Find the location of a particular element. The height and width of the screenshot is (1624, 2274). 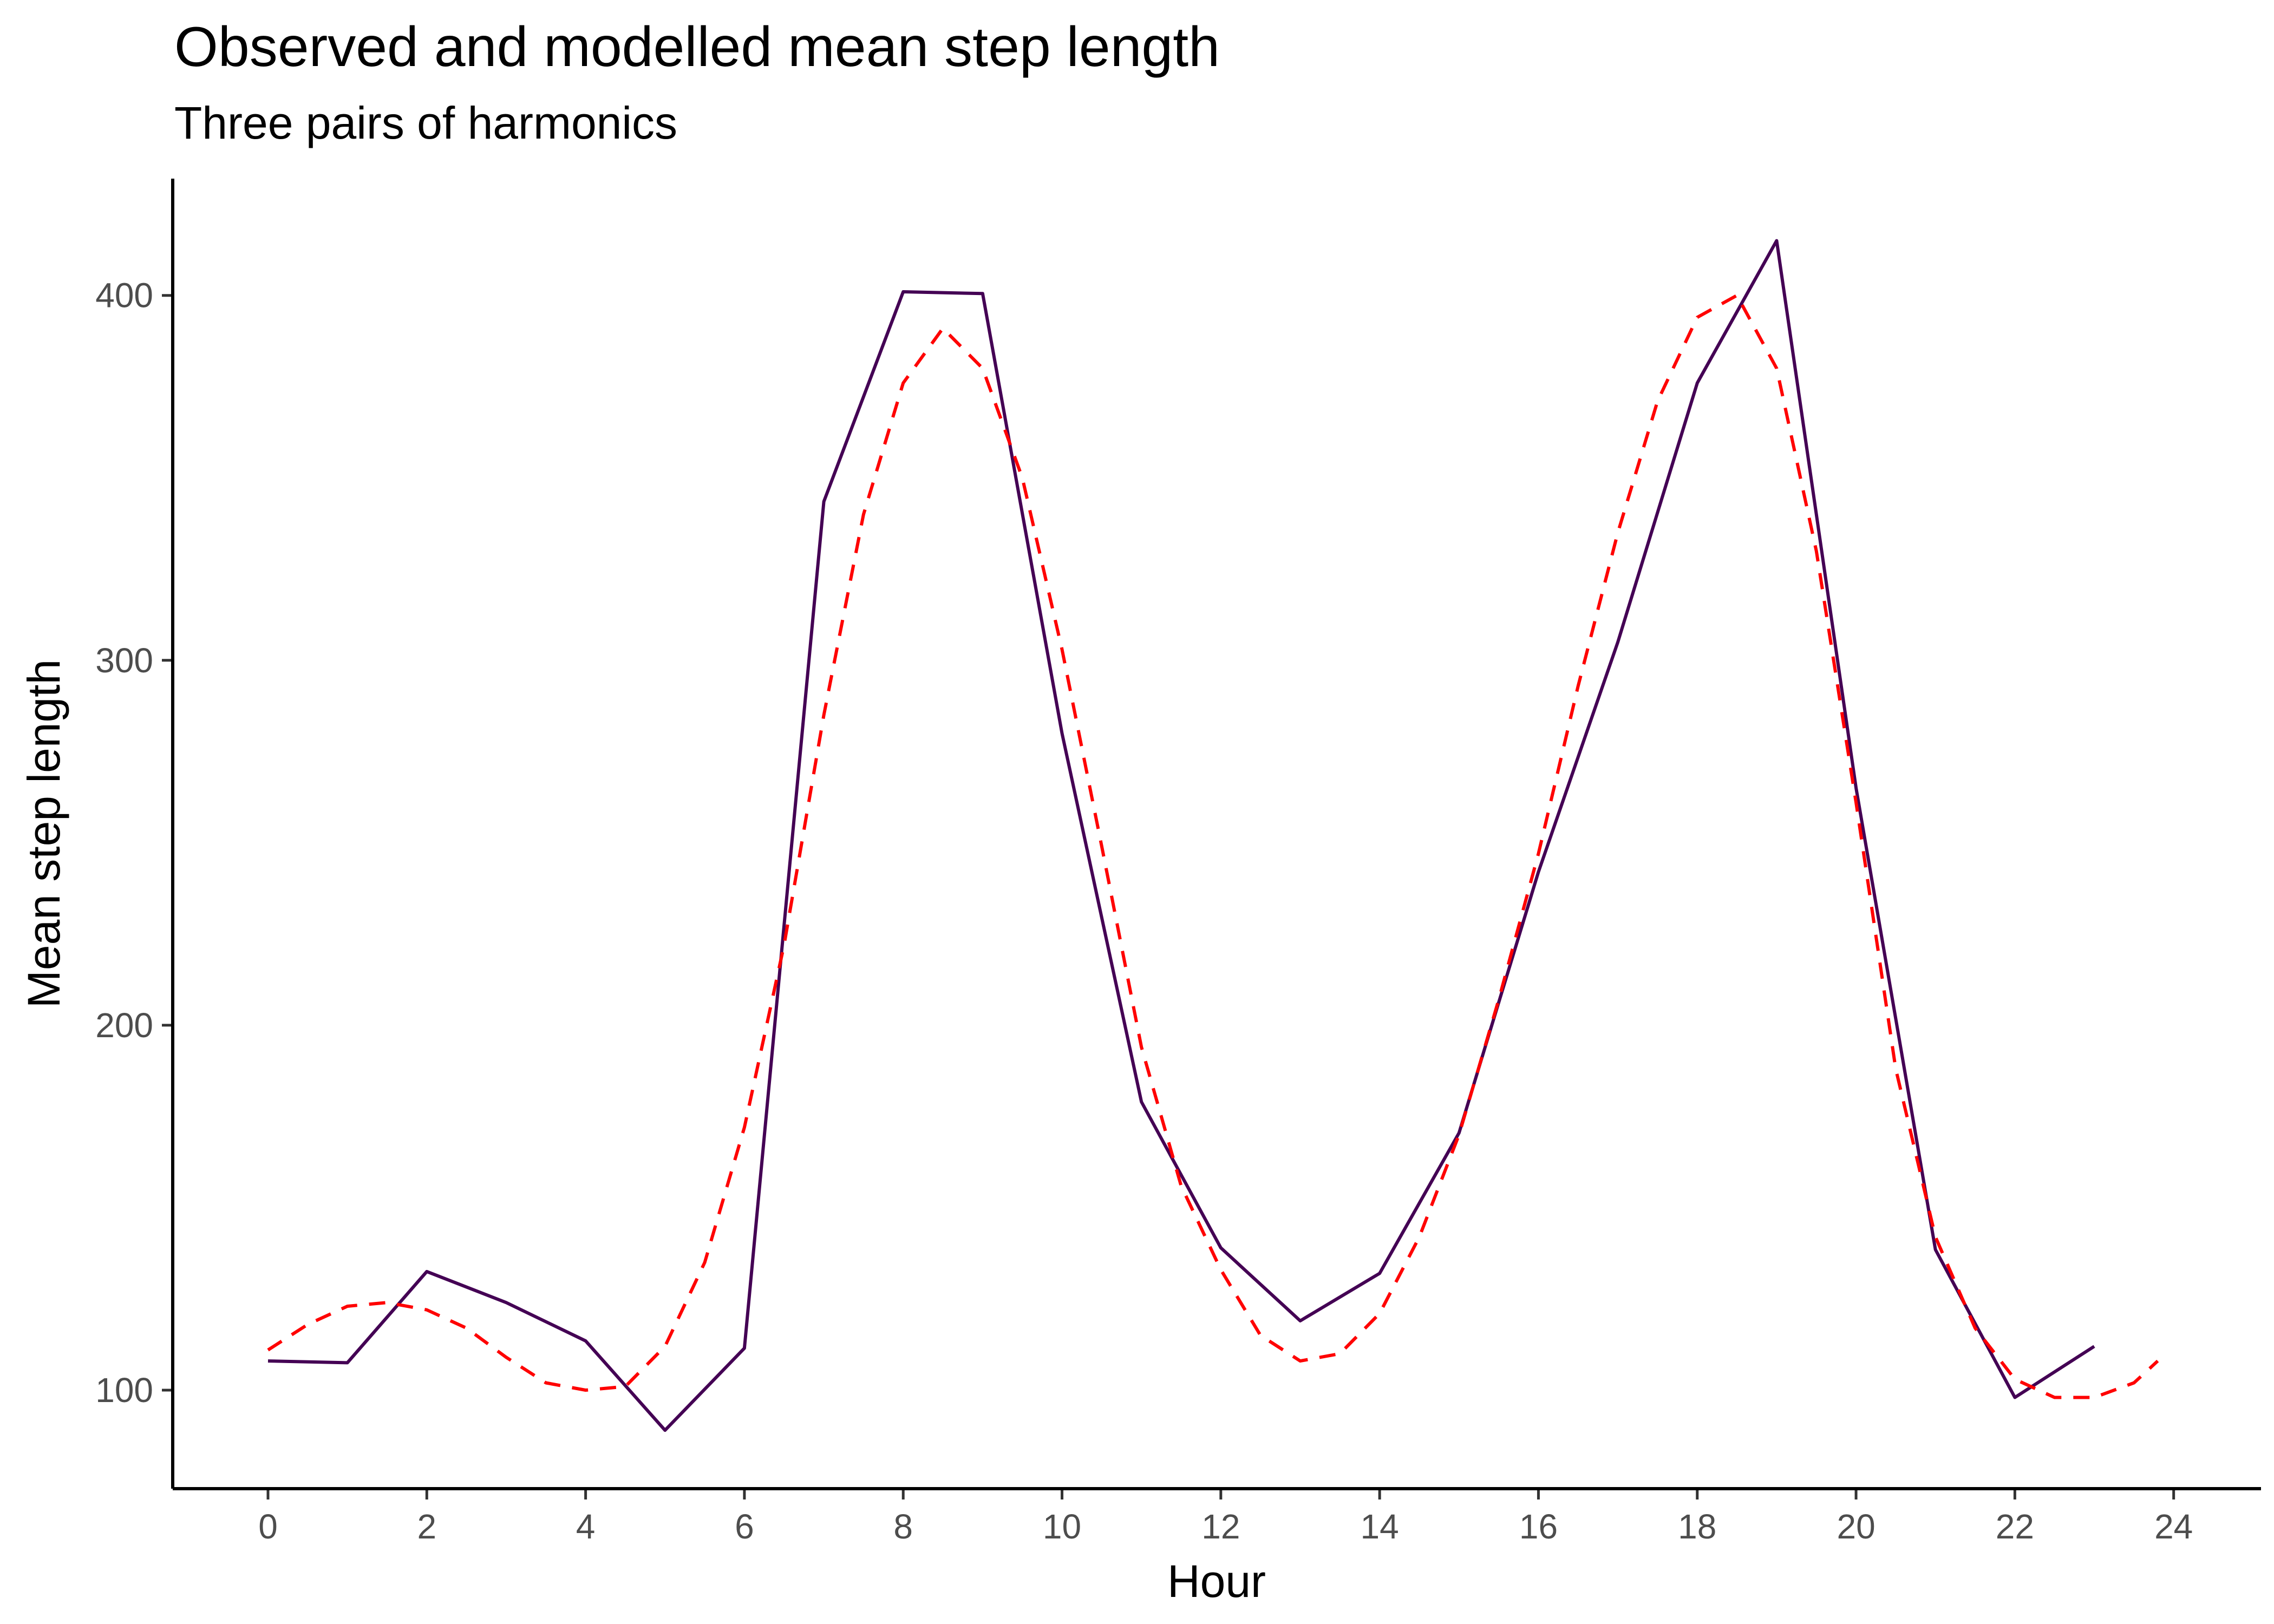

x-tick-label: 14 is located at coordinates (1380, 1526).